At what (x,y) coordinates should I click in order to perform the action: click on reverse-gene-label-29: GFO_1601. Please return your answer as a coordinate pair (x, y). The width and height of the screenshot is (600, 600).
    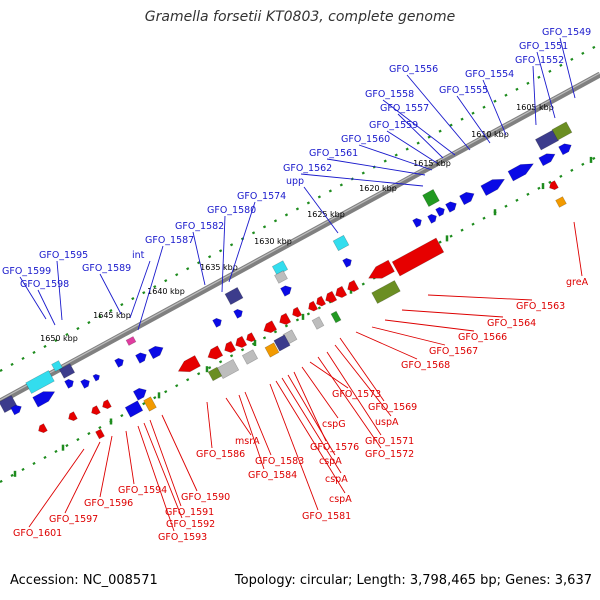
    Looking at the image, I should click on (37, 533).